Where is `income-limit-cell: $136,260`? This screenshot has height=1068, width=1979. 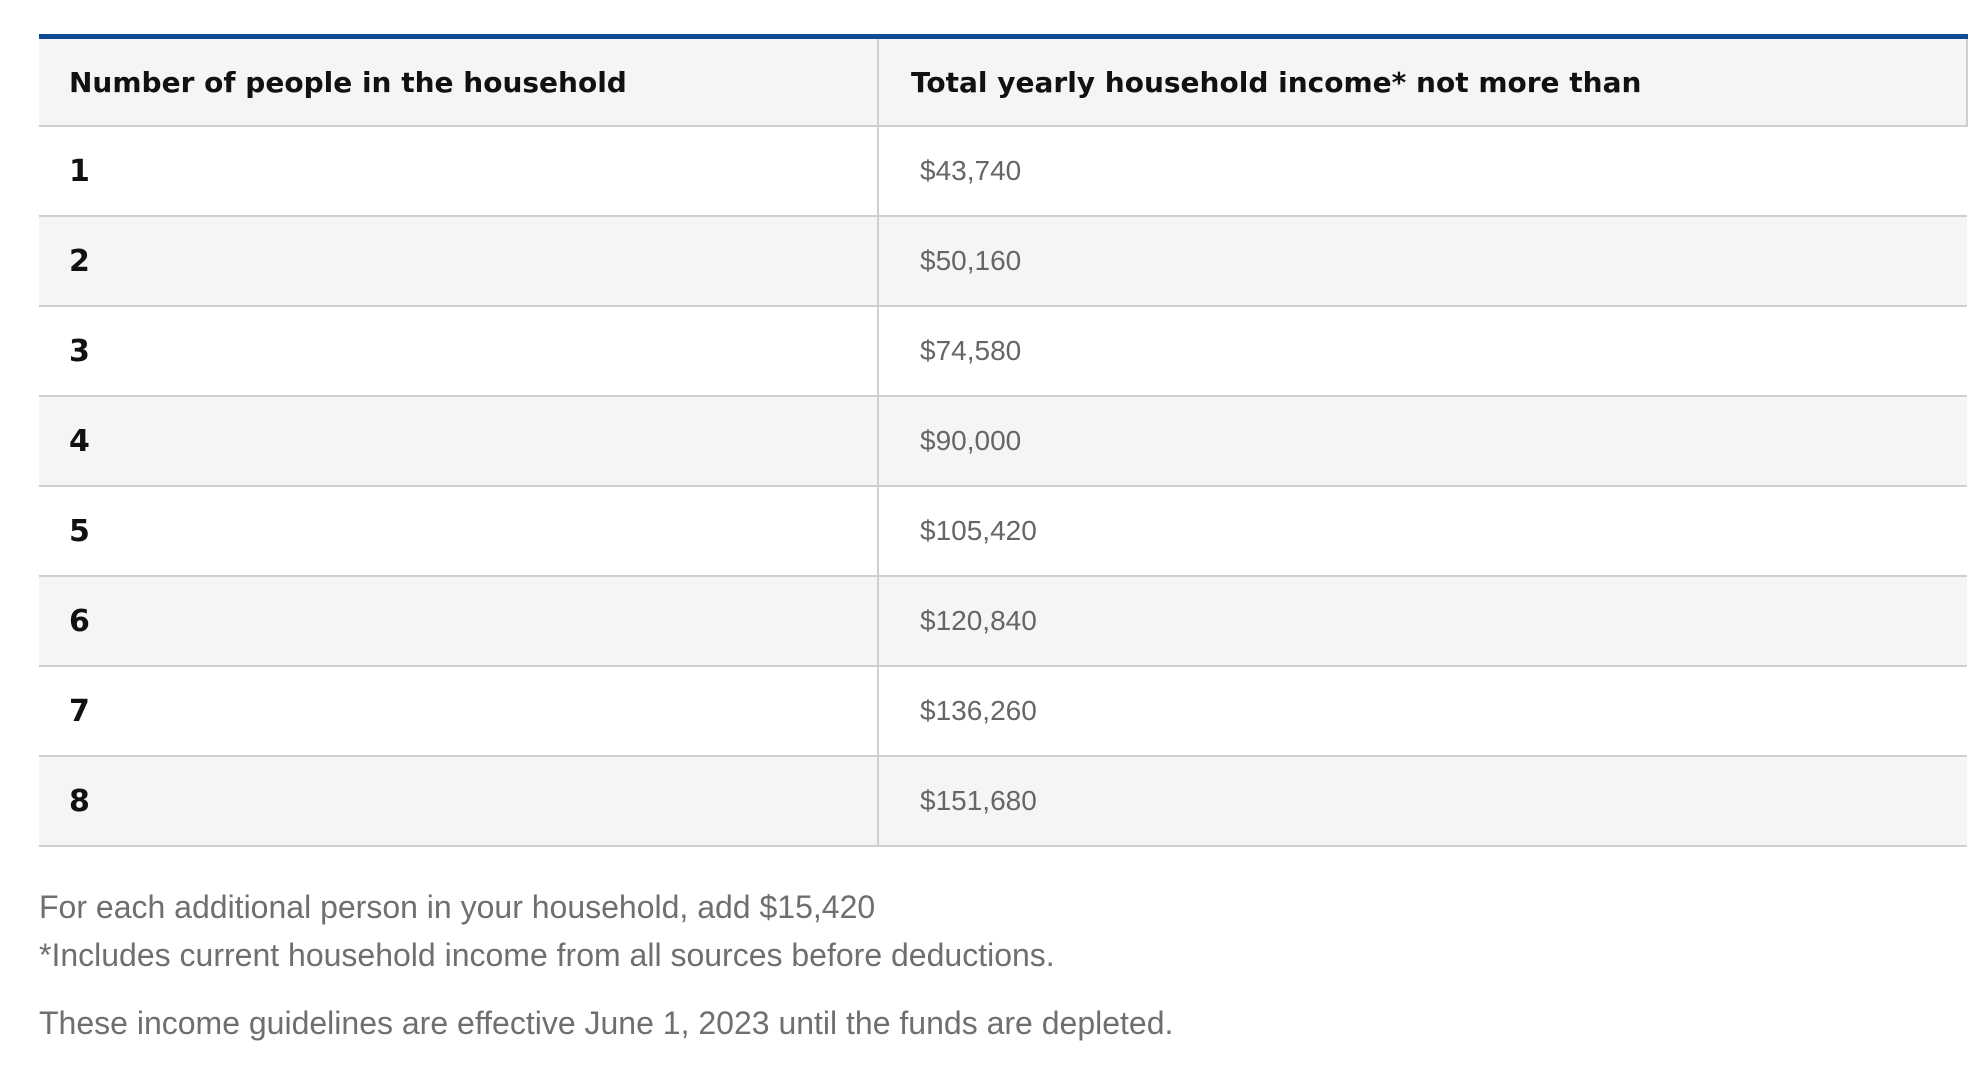
income-limit-cell: $136,260 is located at coordinates (1422, 711).